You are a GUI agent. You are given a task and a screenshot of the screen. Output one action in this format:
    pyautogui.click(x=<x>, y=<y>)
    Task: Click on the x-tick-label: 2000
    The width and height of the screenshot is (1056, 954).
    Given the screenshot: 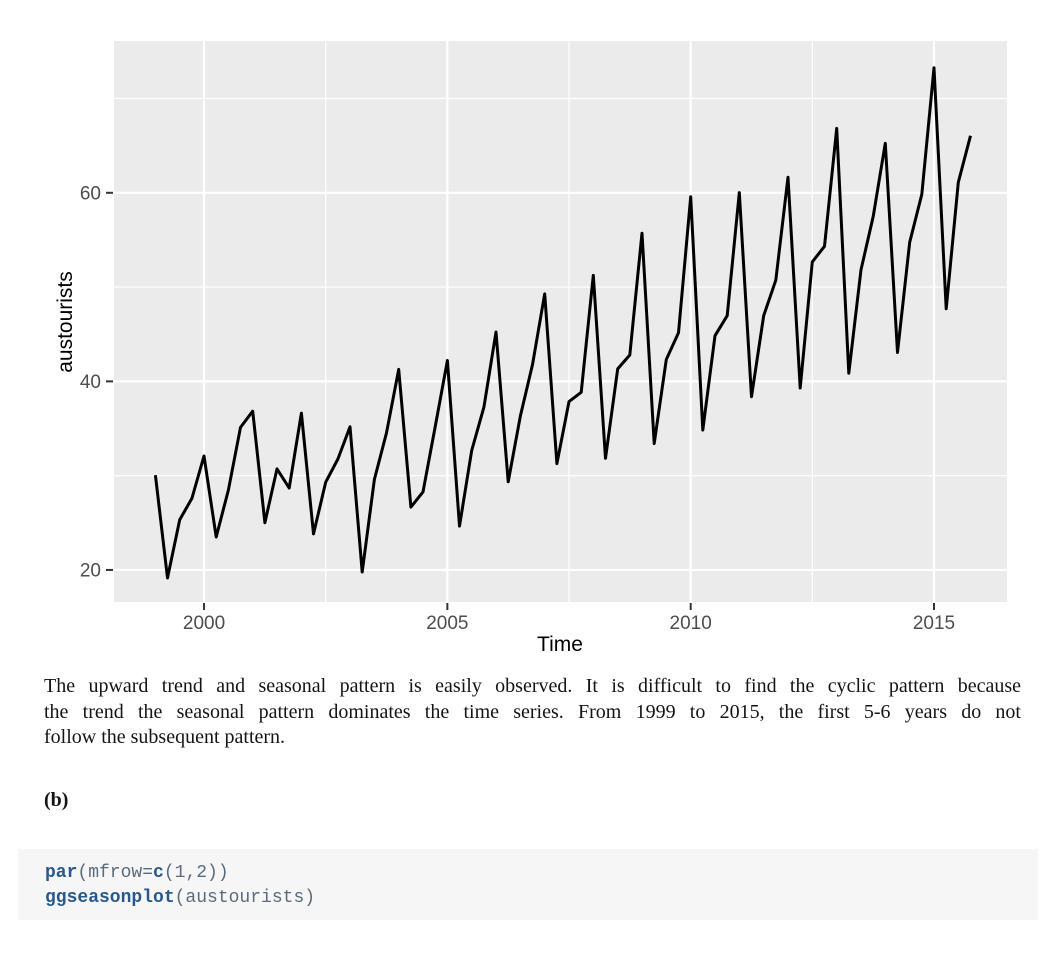 What is the action you would take?
    pyautogui.click(x=204, y=623)
    